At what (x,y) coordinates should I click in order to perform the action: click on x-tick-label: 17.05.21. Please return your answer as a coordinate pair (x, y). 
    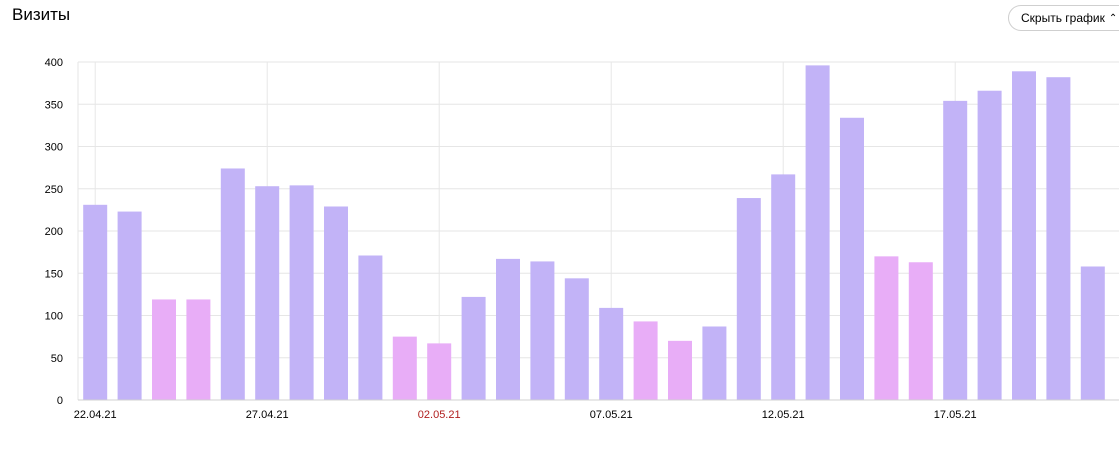
    Looking at the image, I should click on (955, 415).